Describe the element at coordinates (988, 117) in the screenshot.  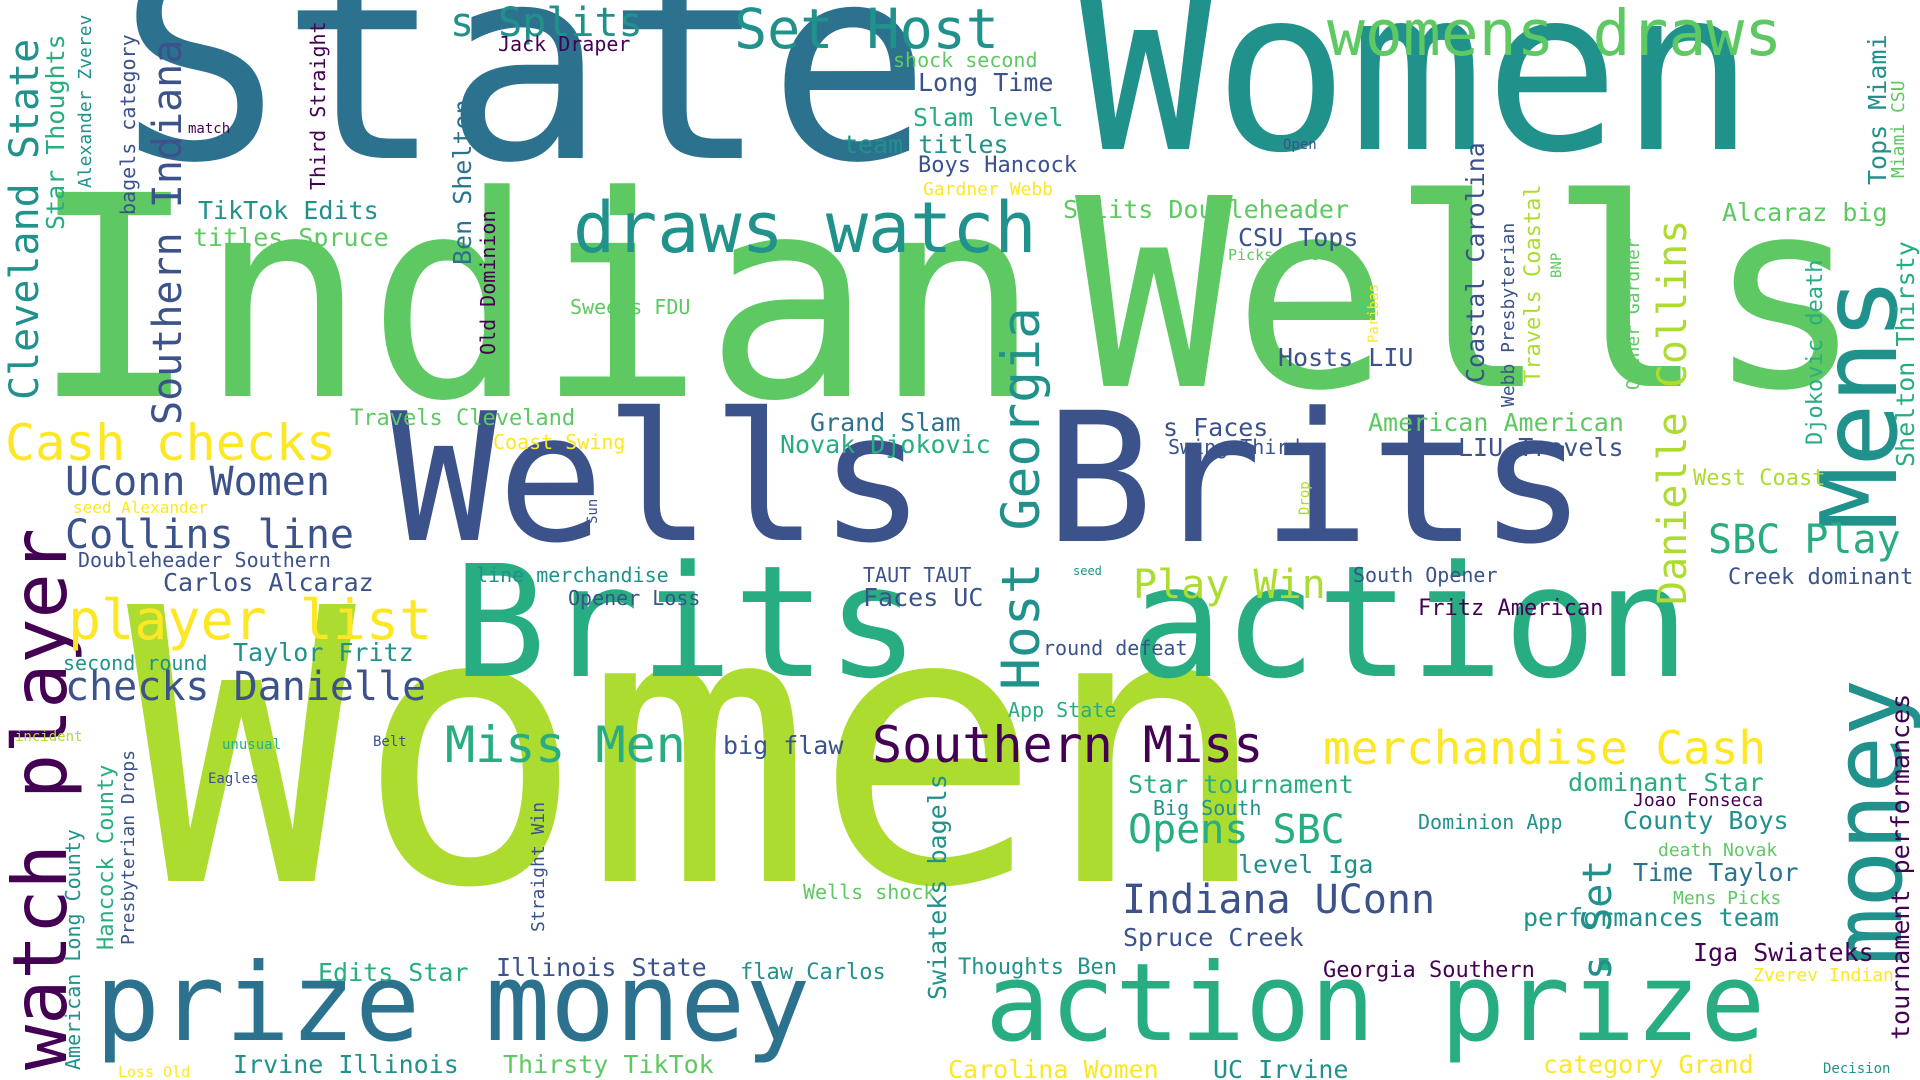
I see `word: Slam level` at that location.